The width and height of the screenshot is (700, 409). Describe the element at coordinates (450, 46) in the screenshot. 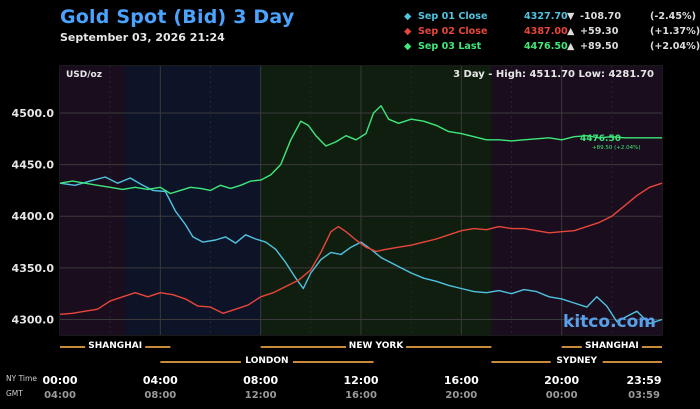

I see `legend-label: Sep 03 Last` at that location.